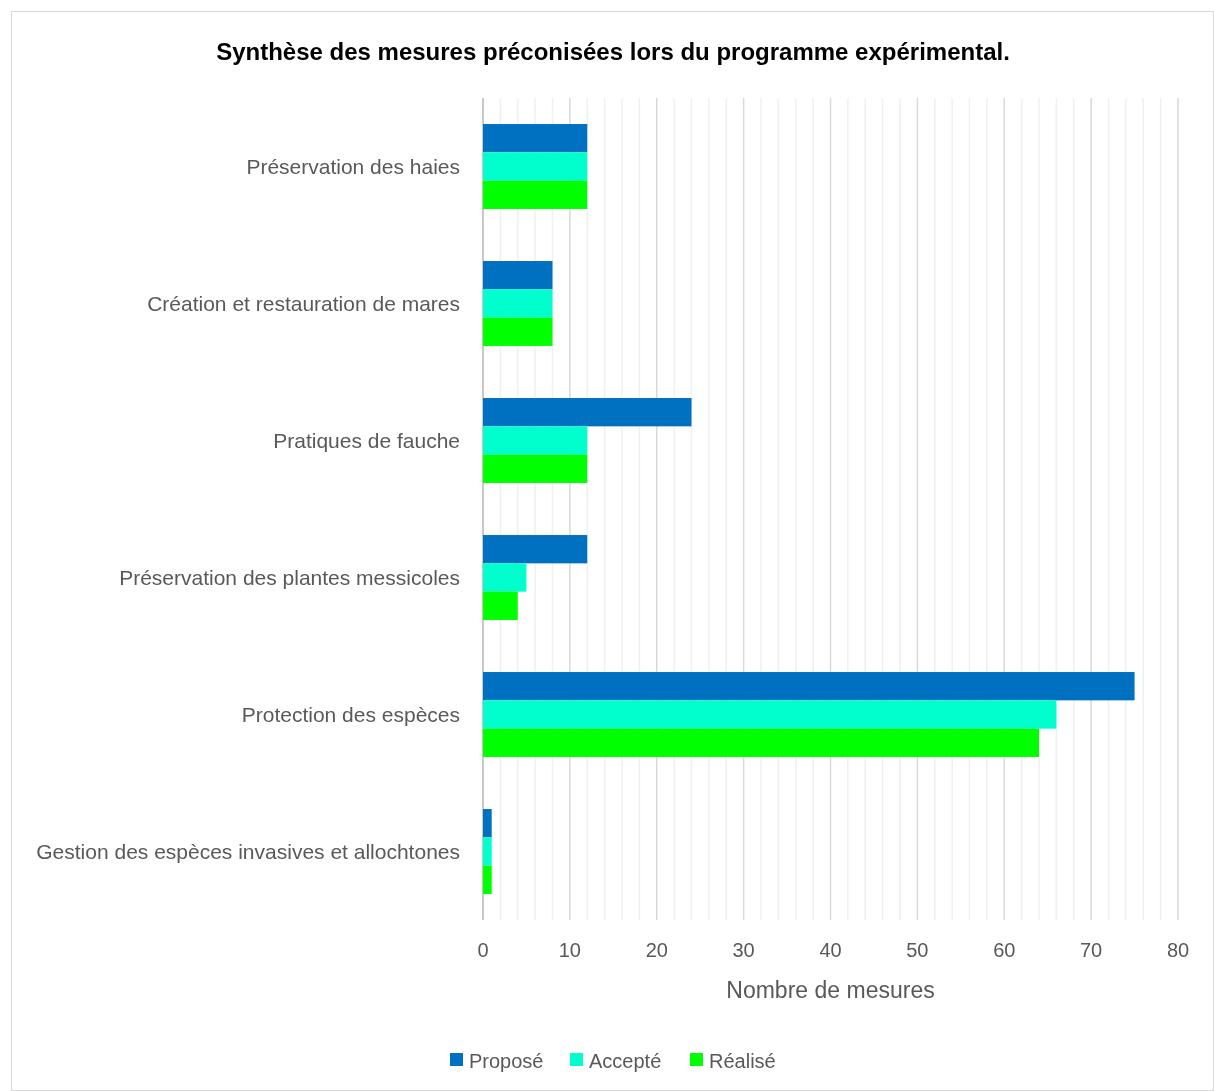  I want to click on y-tick-label: Préservation des haies, so click(353, 166).